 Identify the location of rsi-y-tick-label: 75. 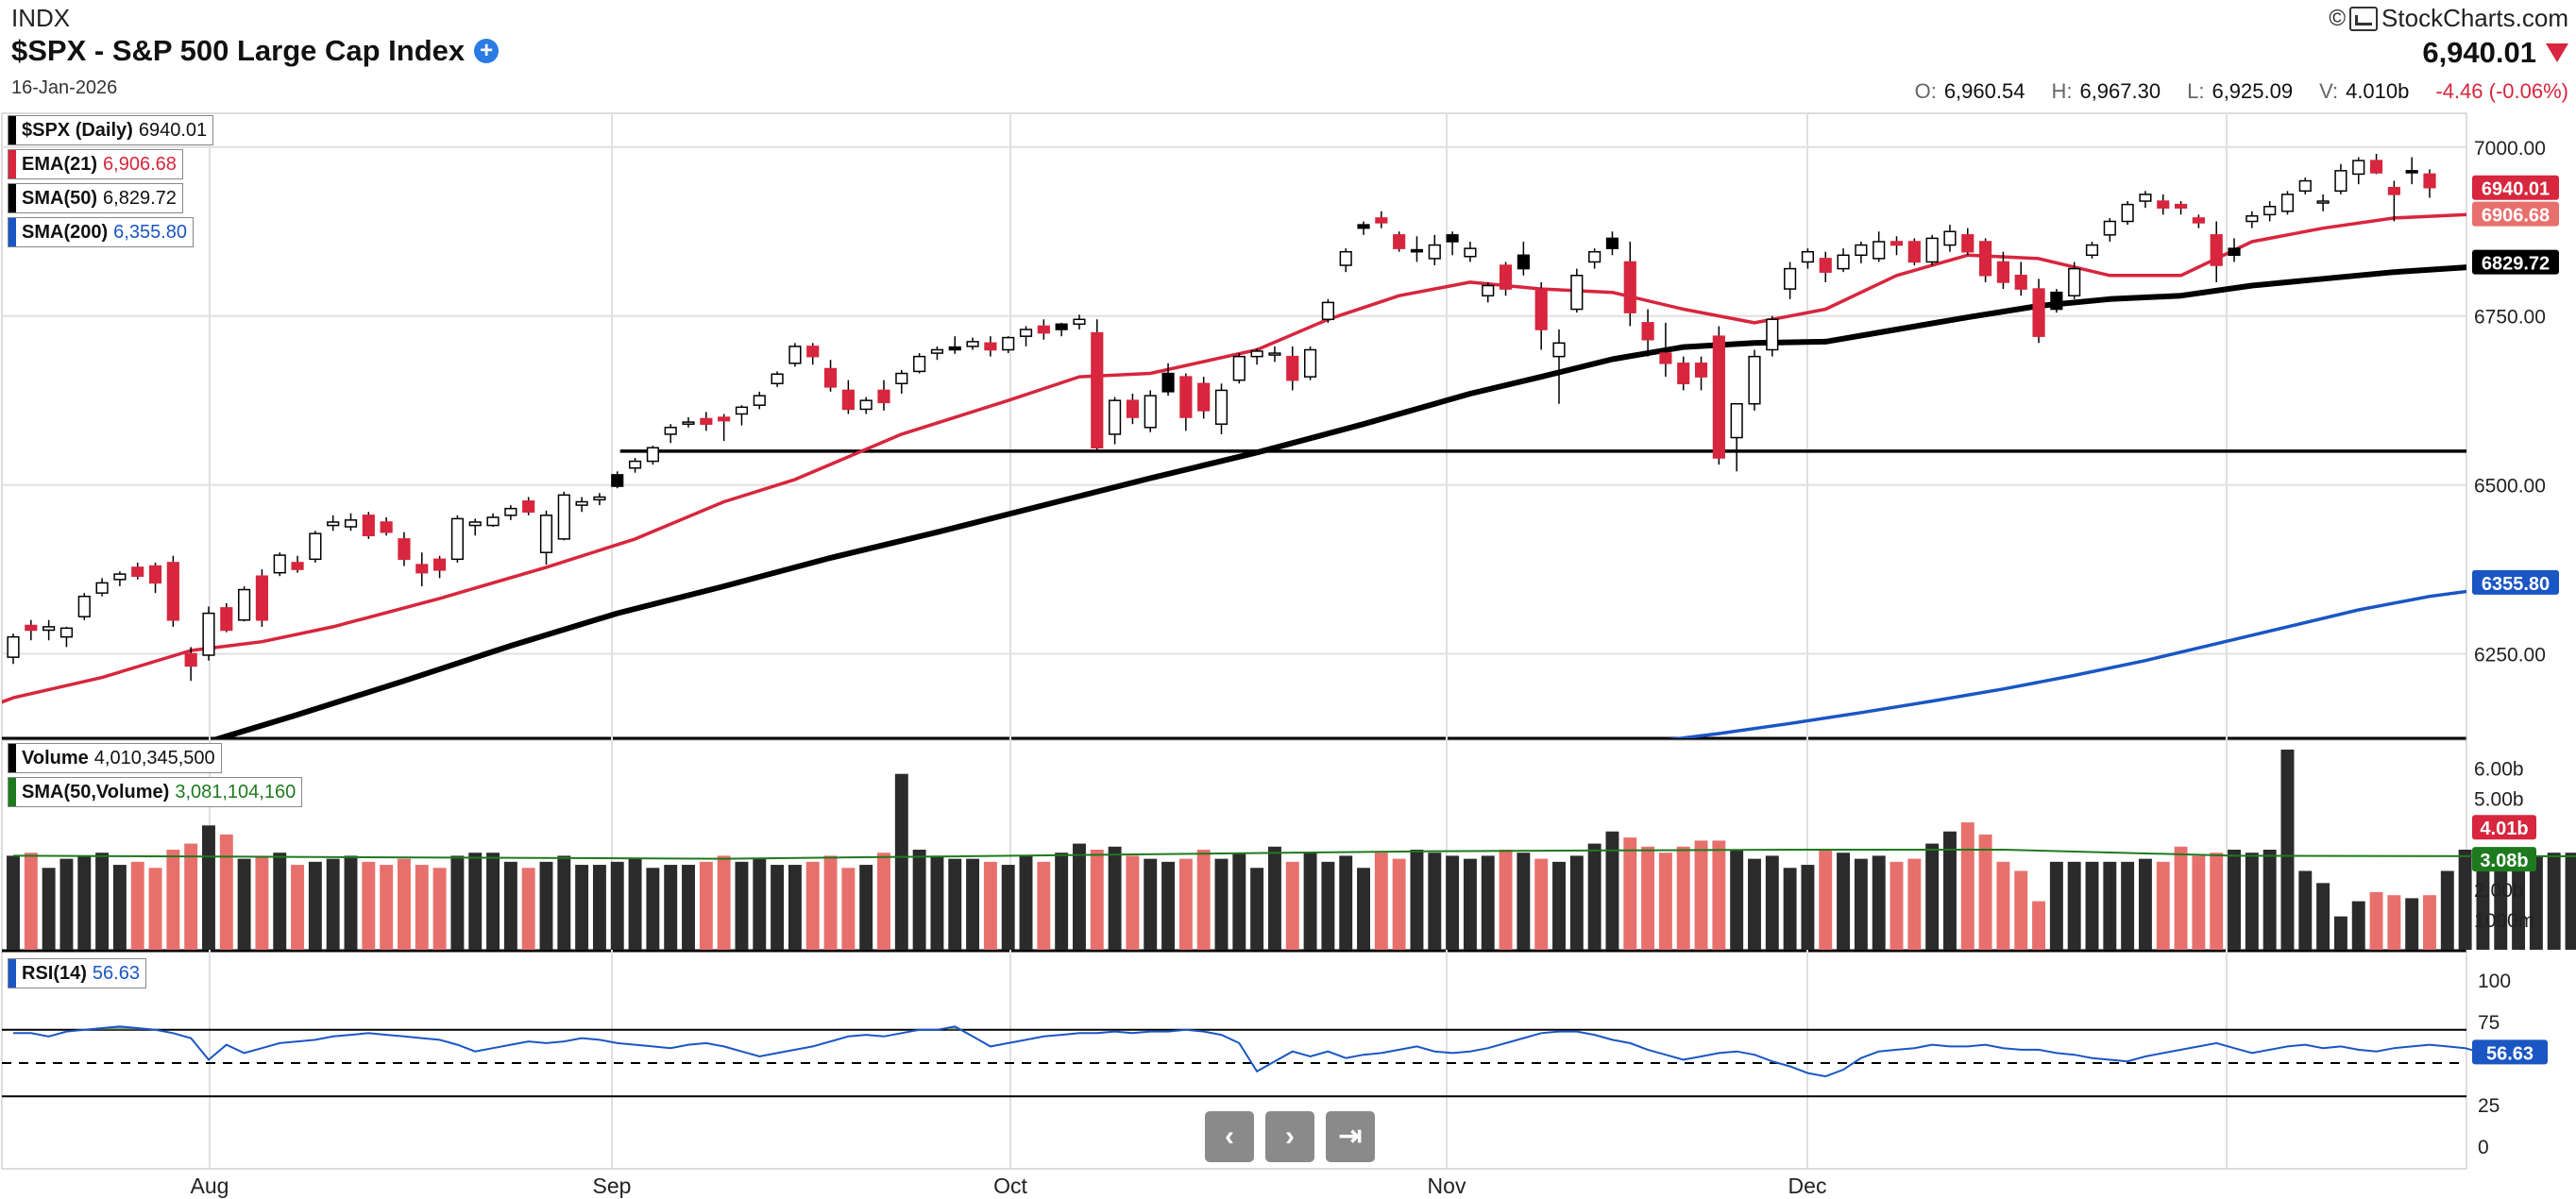
(2489, 1023).